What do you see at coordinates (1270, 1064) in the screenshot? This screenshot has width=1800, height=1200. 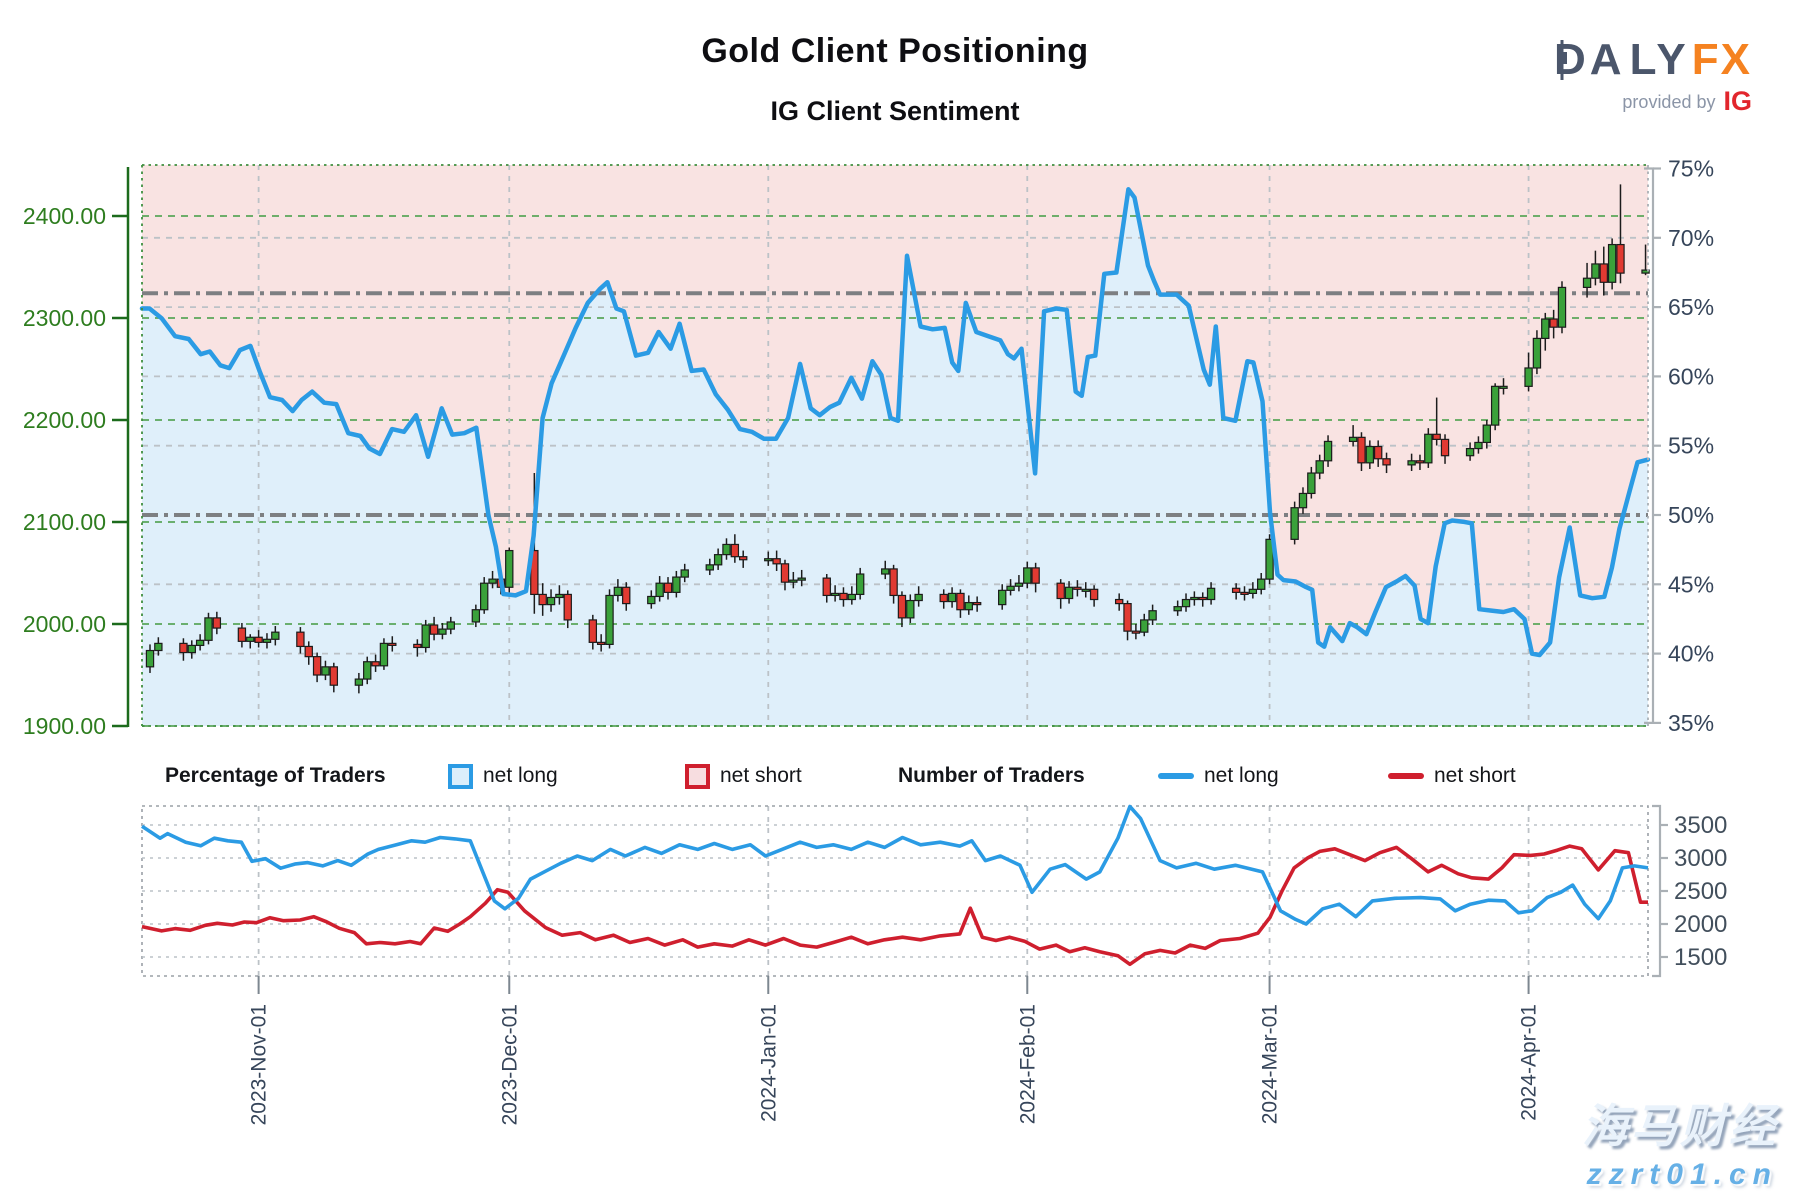 I see `svg-text: 2024-Mar-01` at bounding box center [1270, 1064].